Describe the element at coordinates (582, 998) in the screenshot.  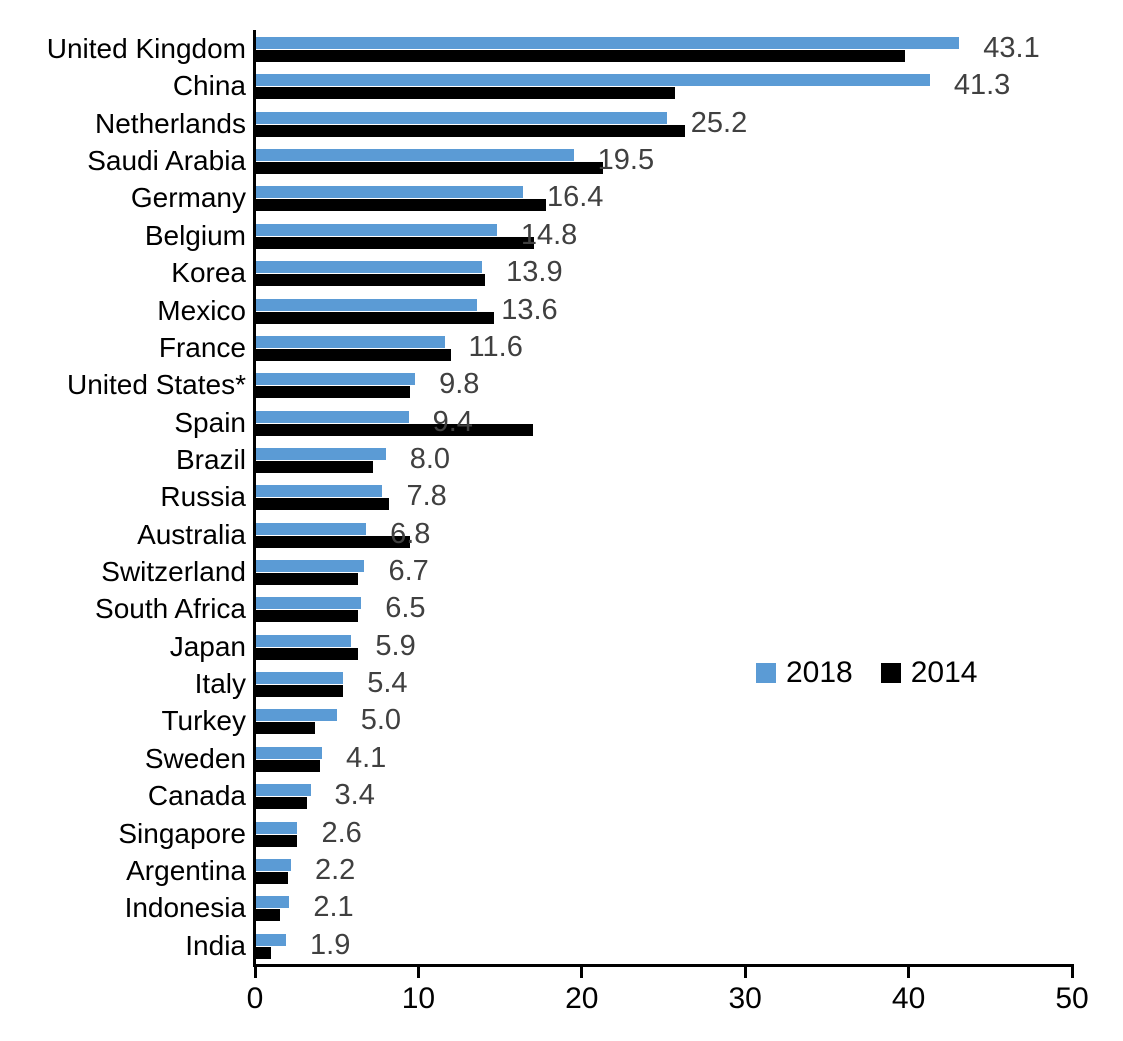
I see `x-tick-label: 20` at that location.